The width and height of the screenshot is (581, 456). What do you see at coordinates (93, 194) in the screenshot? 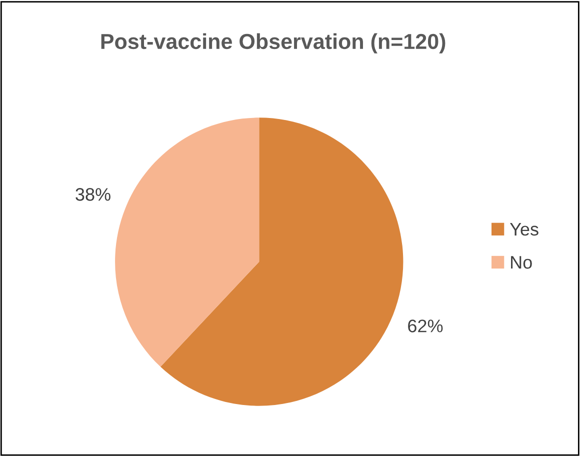
I see `data-label: 38%` at bounding box center [93, 194].